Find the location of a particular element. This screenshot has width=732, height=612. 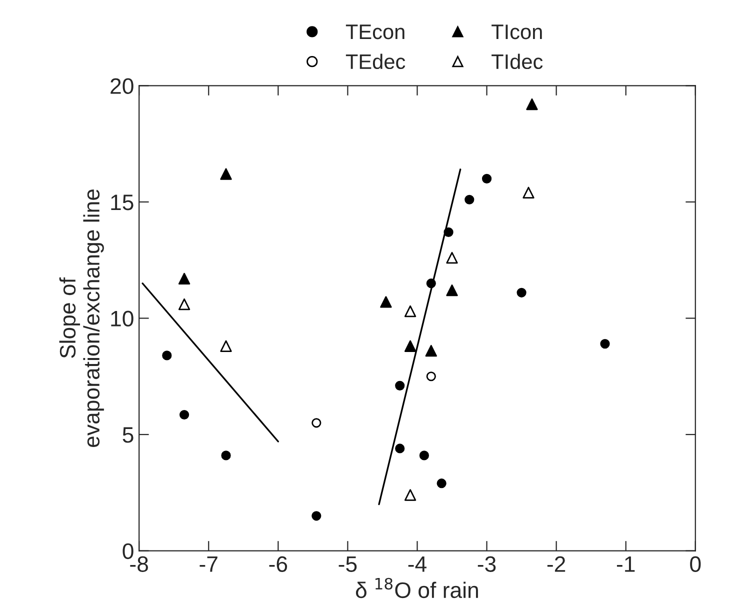

y-tick-label: 10 is located at coordinates (122, 318).